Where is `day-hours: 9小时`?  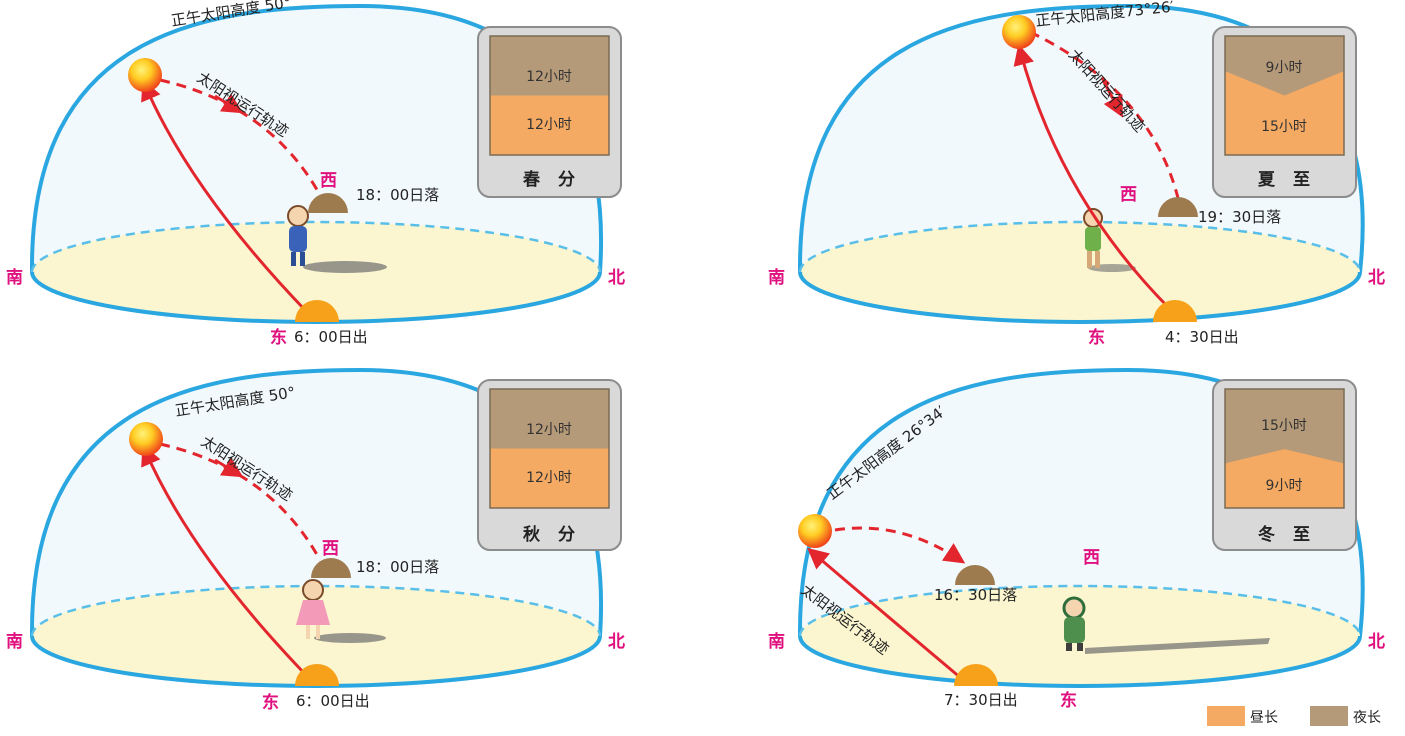 day-hours: 9小时 is located at coordinates (1284, 486).